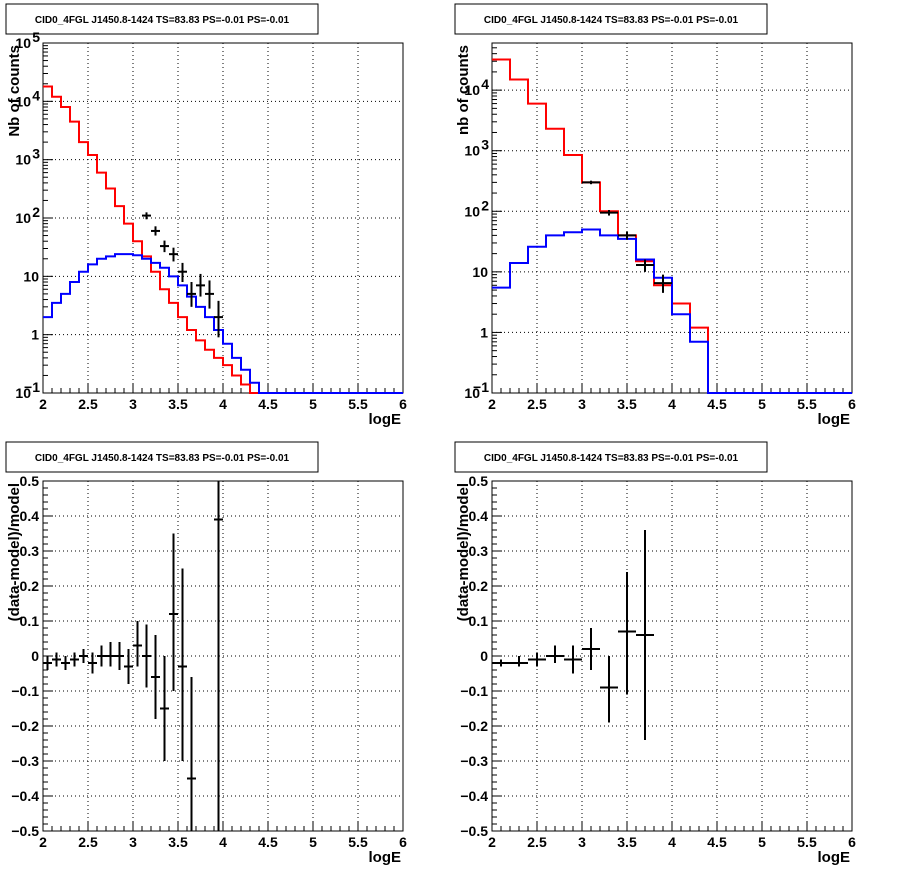  I want to click on x-tick-label: 5, so click(762, 404).